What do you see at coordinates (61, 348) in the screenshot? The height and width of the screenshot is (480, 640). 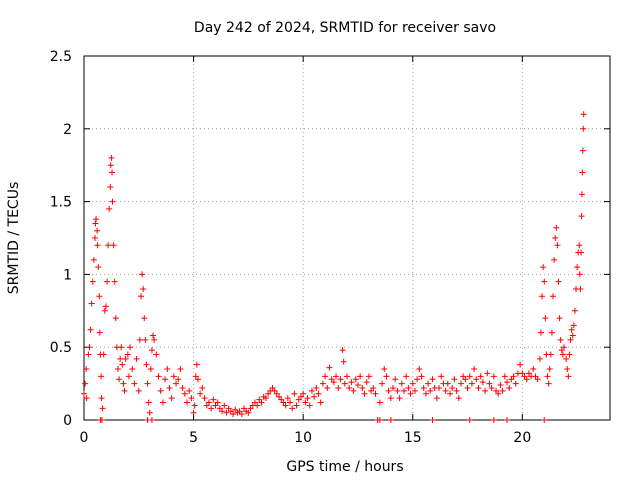 I see `y-tick-label: 0.5` at bounding box center [61, 348].